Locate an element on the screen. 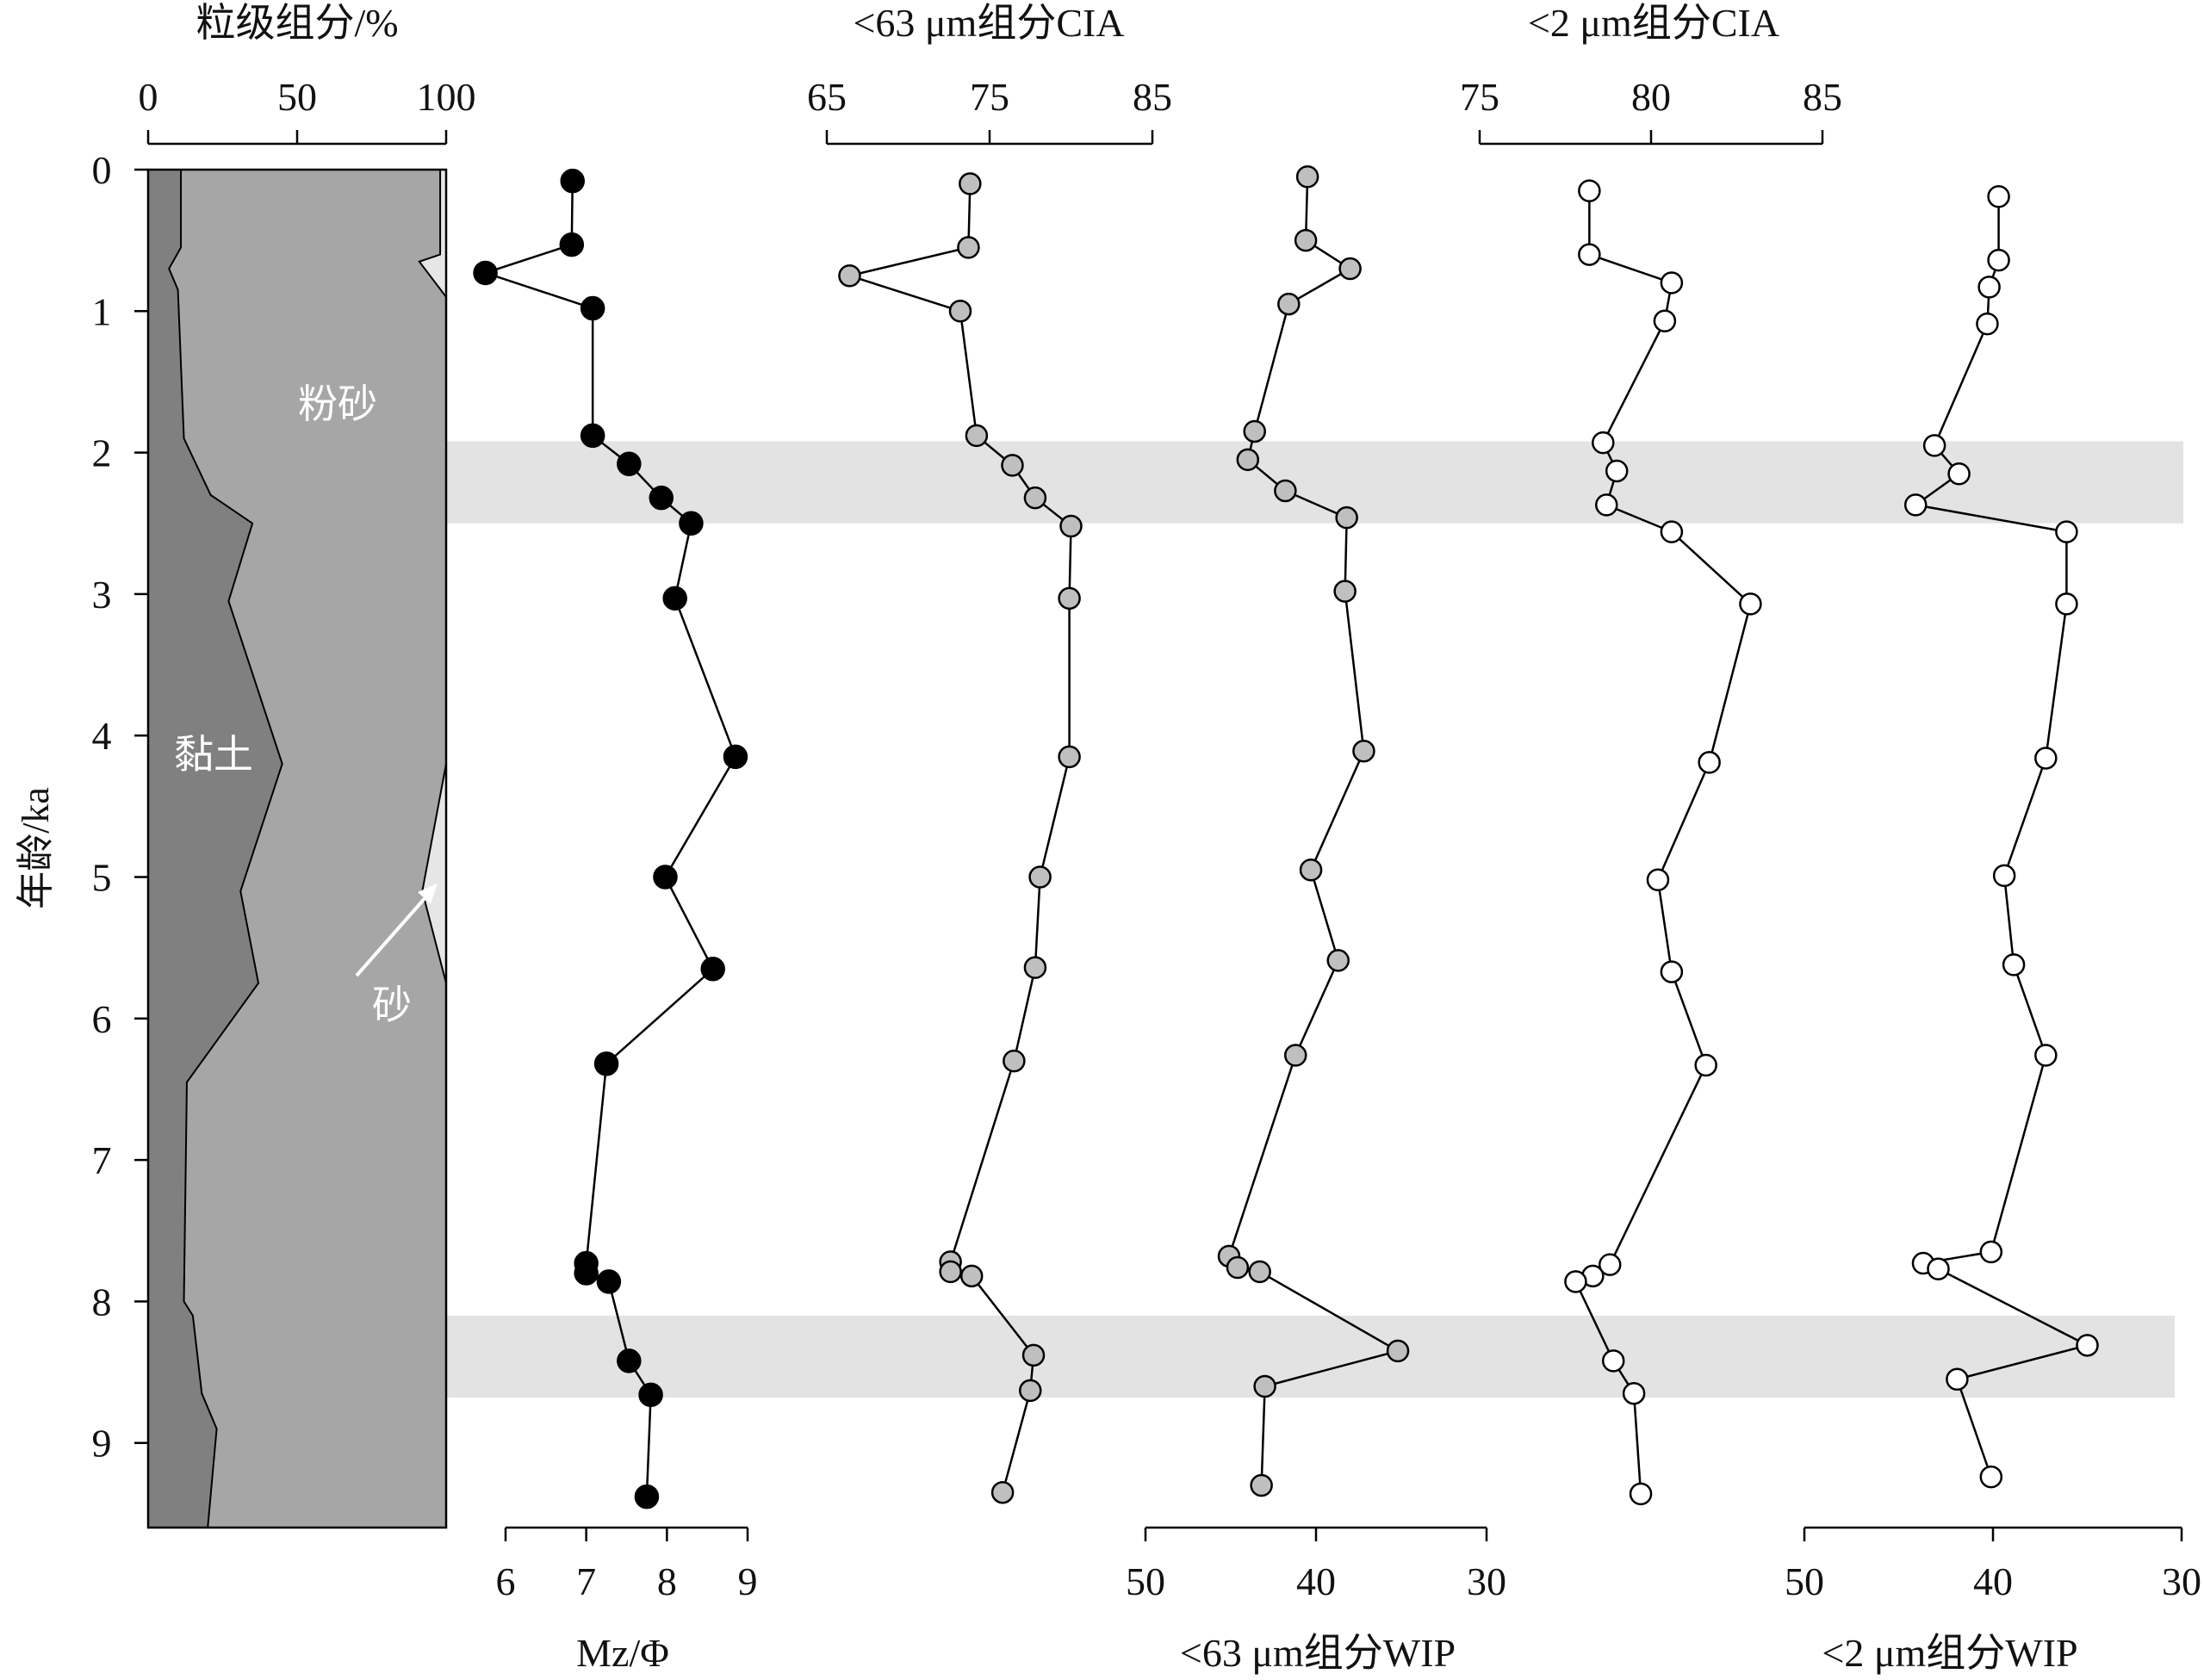  clay-region-label: 黏土 is located at coordinates (214, 755).